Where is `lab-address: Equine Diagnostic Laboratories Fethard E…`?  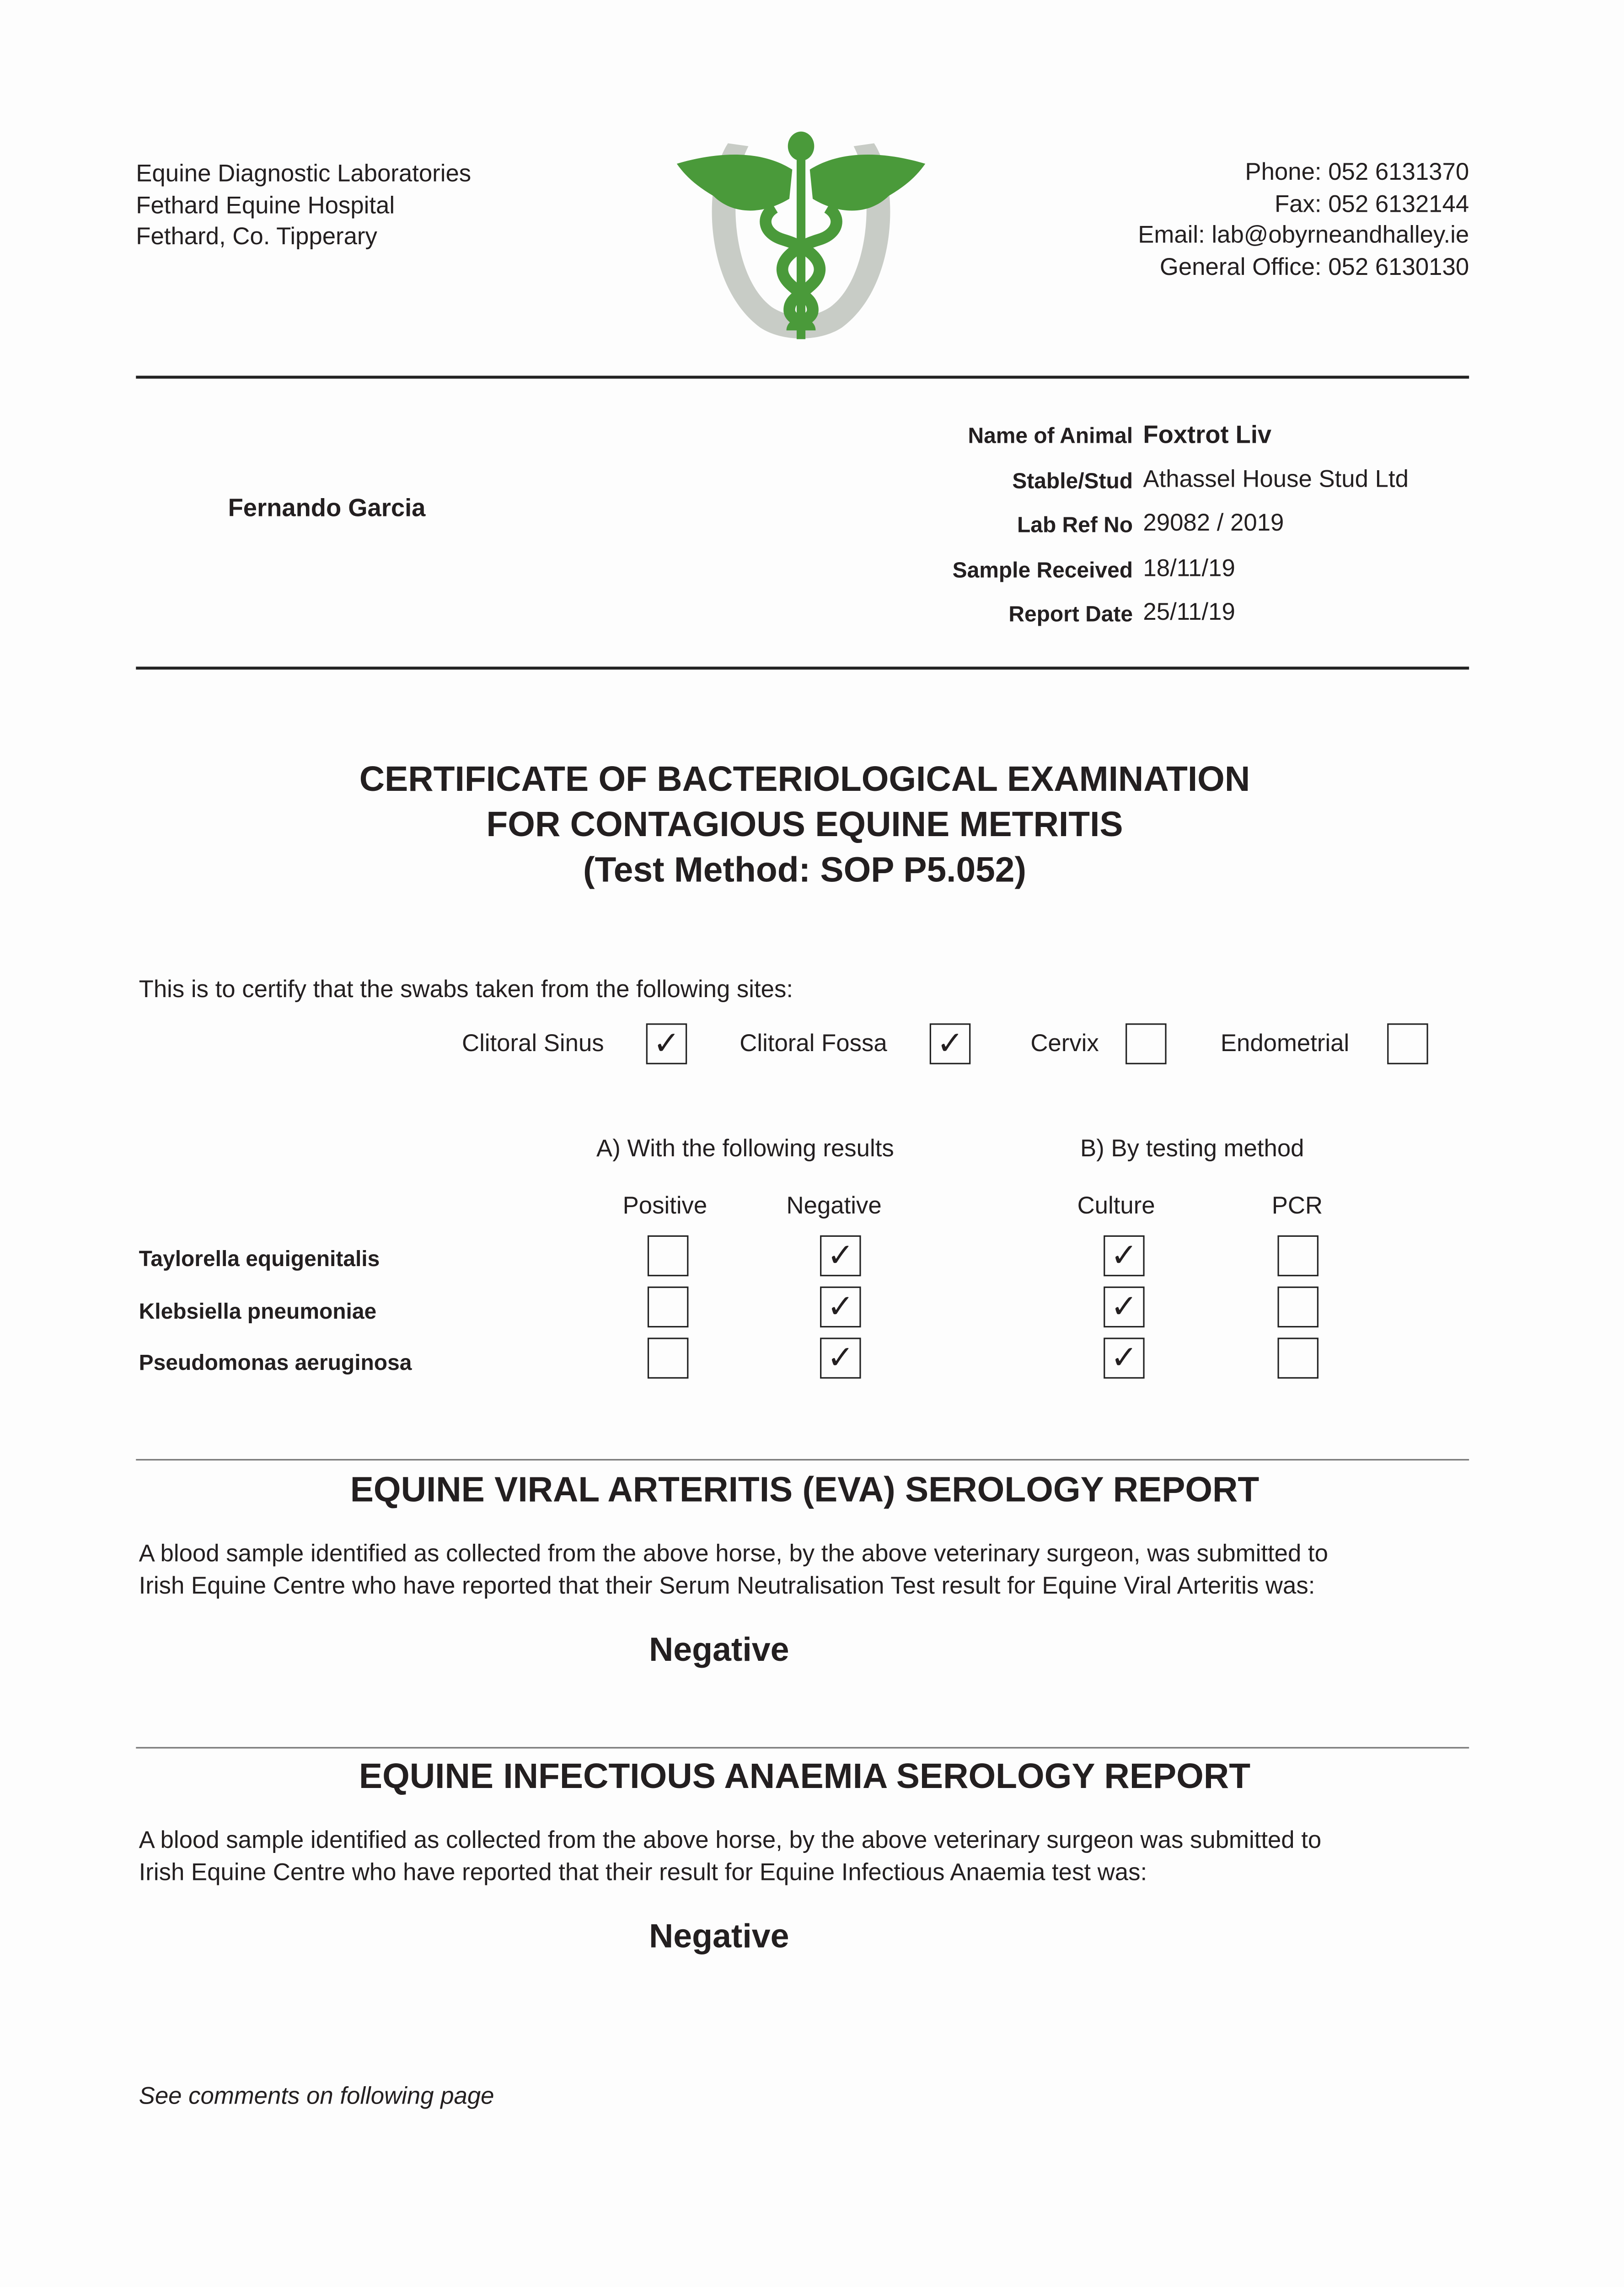 lab-address: Equine Diagnostic Laboratories Fethard E… is located at coordinates (303, 206).